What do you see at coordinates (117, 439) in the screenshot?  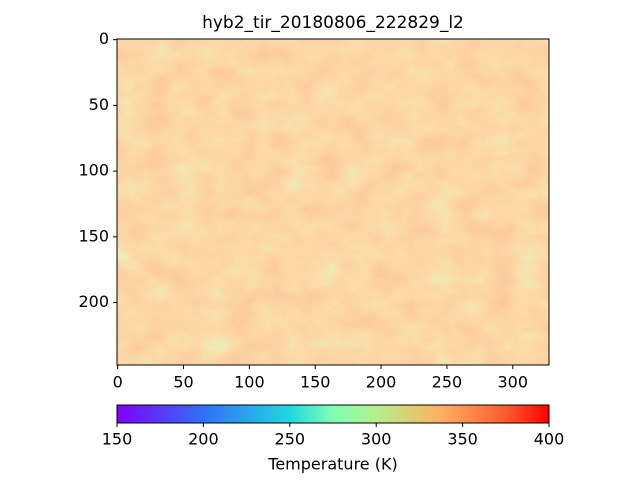 I see `colorbar-tick-label: 150` at bounding box center [117, 439].